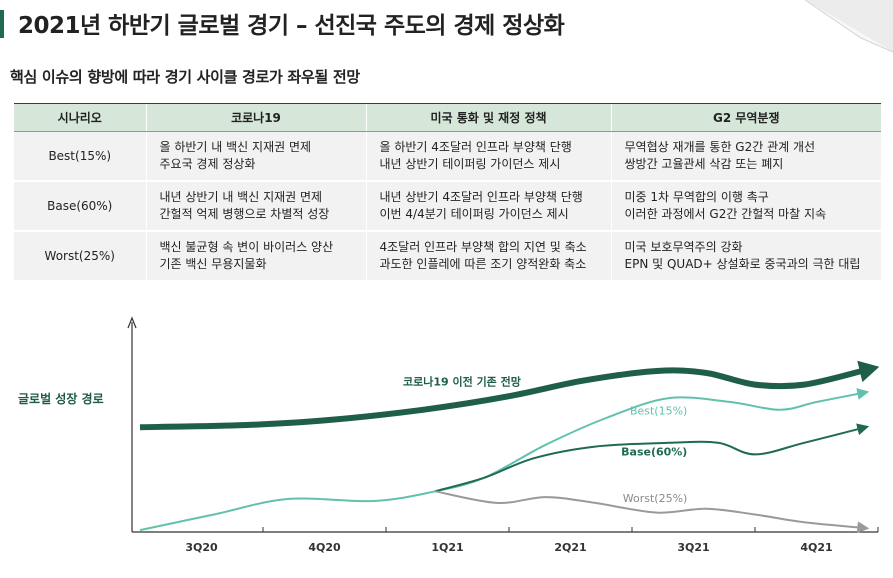  I want to click on series-label-base: Base(60%), so click(654, 451).